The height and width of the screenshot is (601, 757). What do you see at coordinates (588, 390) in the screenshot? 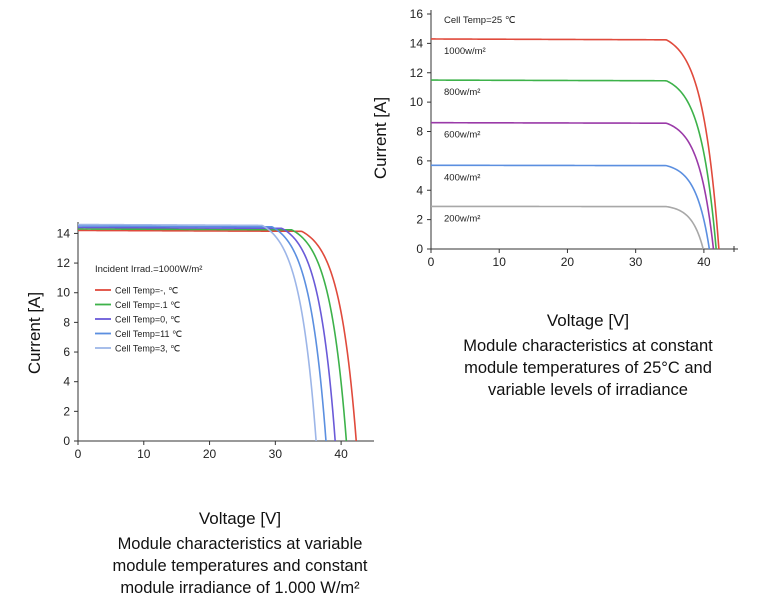
I see `right-caption-line-3: variable levels of irradiance` at bounding box center [588, 390].